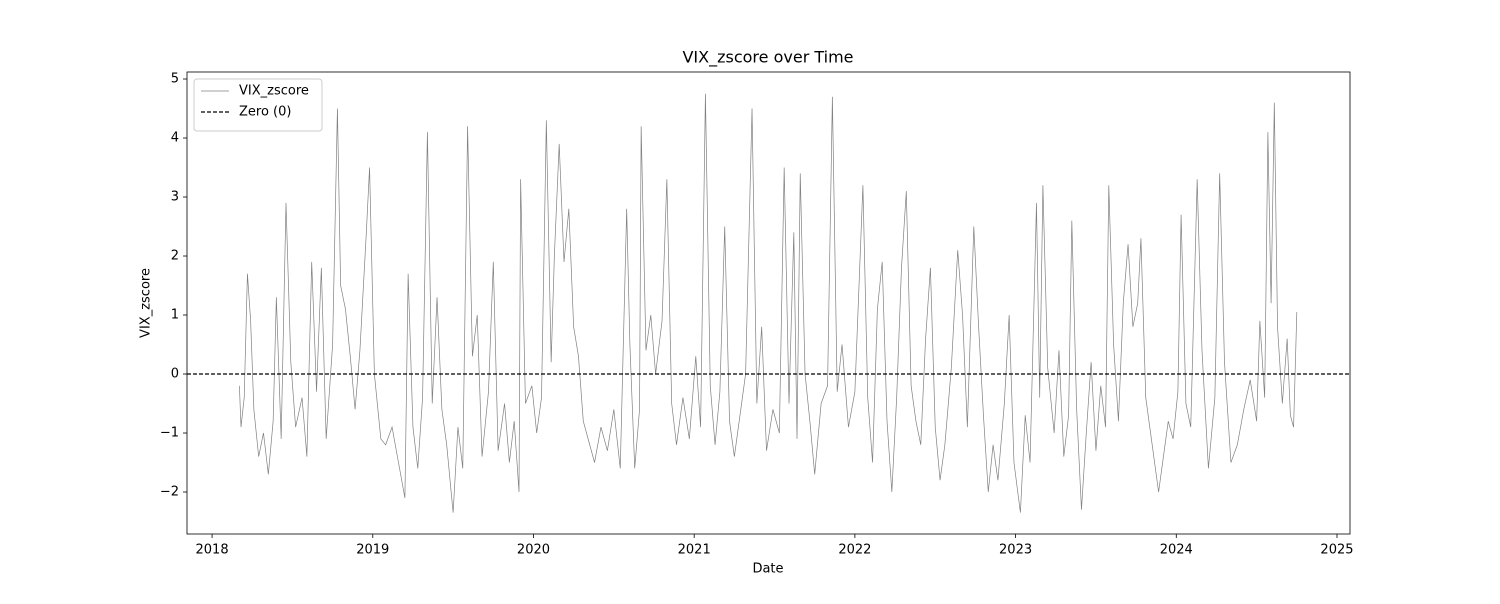 The image size is (1500, 604). What do you see at coordinates (533, 550) in the screenshot?
I see `x-tick-label: 2020` at bounding box center [533, 550].